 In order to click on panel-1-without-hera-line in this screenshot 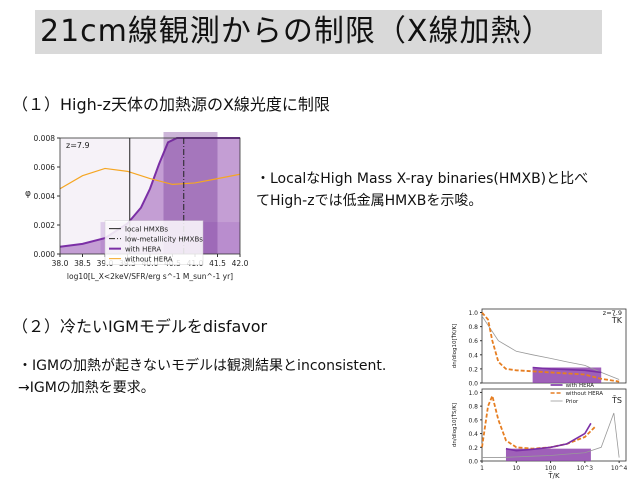, I will do `click(550, 347)`.